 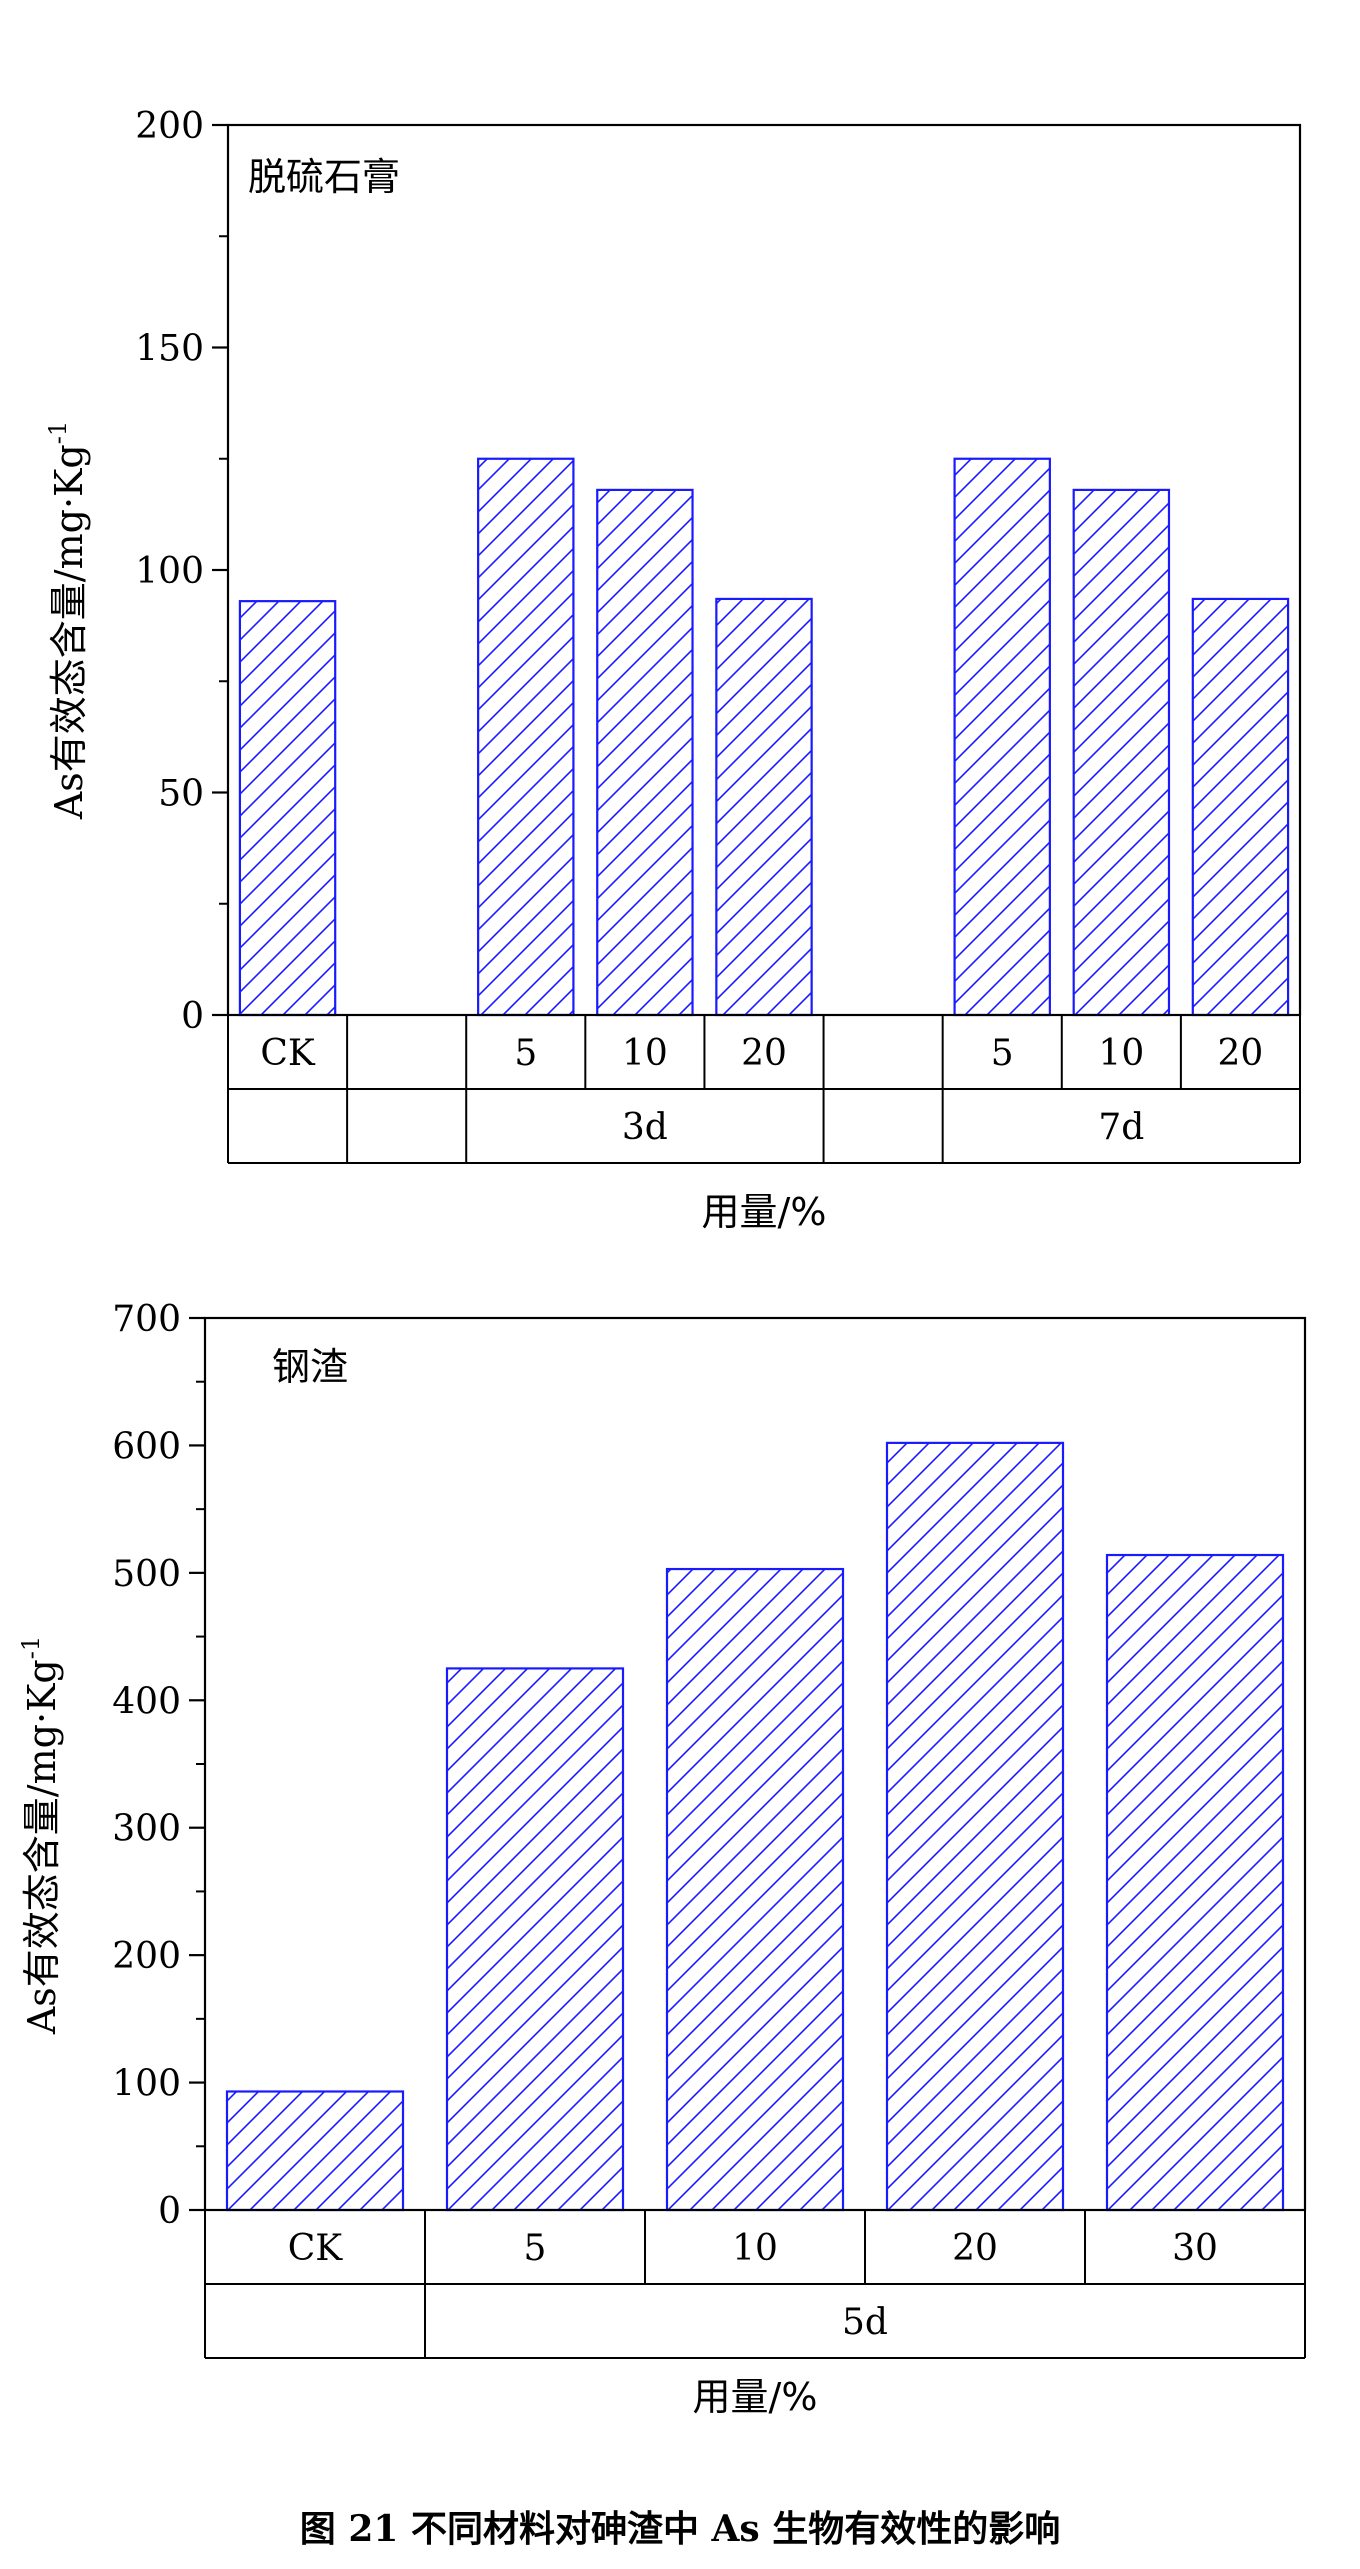 I want to click on y-tick-label: 700, so click(x=146, y=1319).